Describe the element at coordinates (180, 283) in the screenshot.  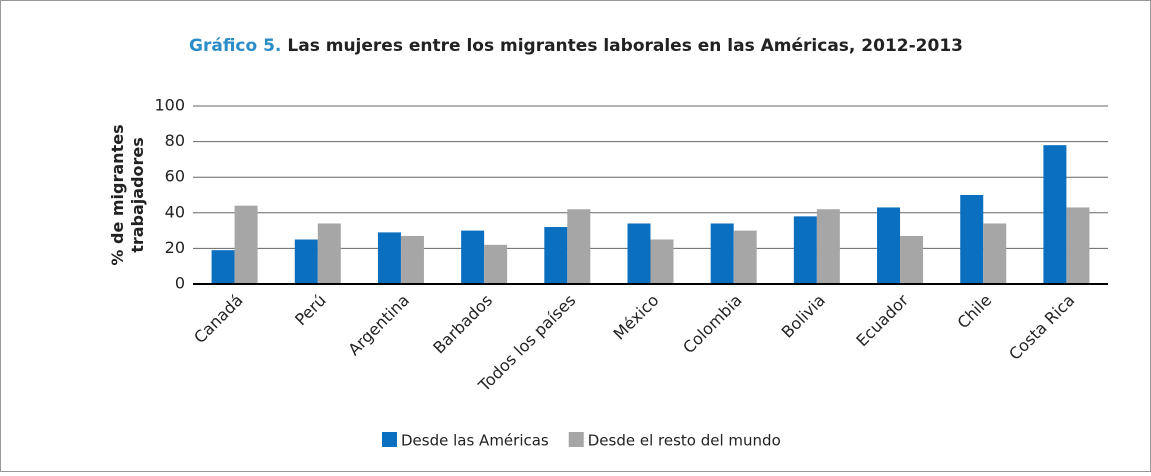
I see `y-tick-label: 0` at that location.